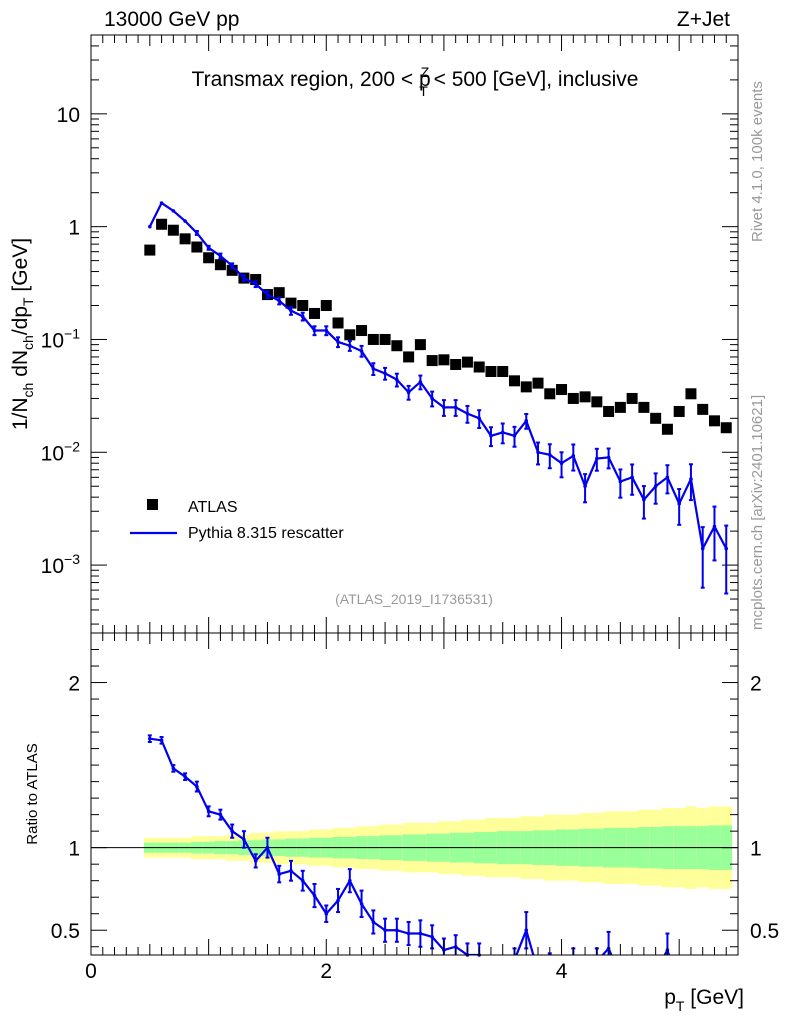 This screenshot has width=786, height=1024. What do you see at coordinates (28, 342) in the screenshot?
I see `ylabel-part-4: ch` at bounding box center [28, 342].